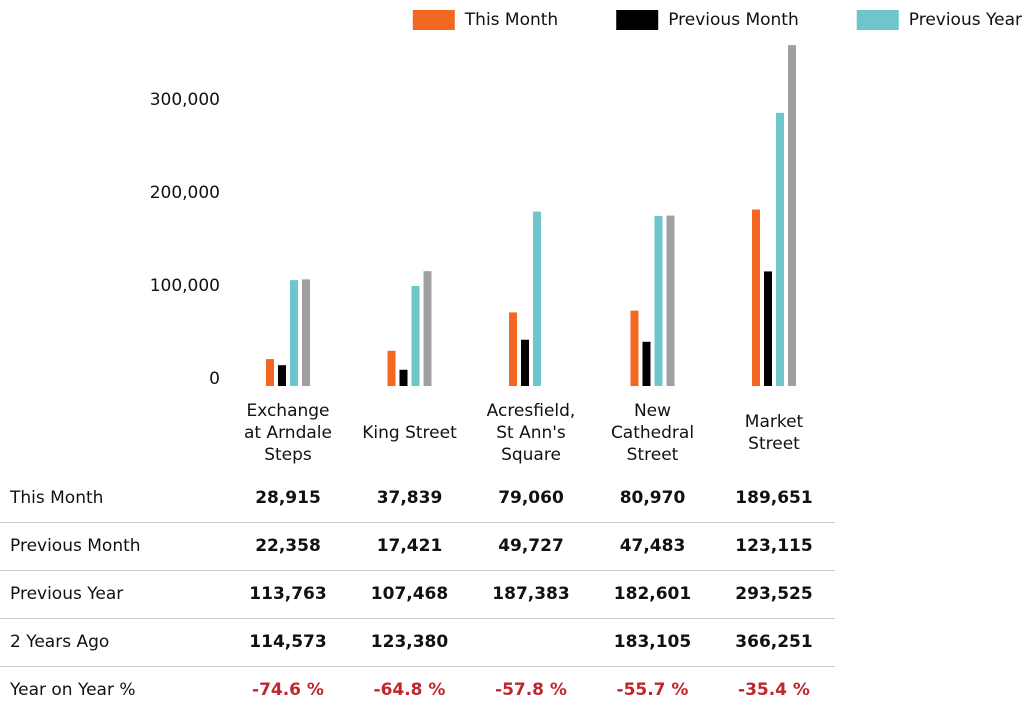 This screenshot has height=714, width=1025. Describe the element at coordinates (652, 546) in the screenshot. I see `table-cell: 47,483` at that location.